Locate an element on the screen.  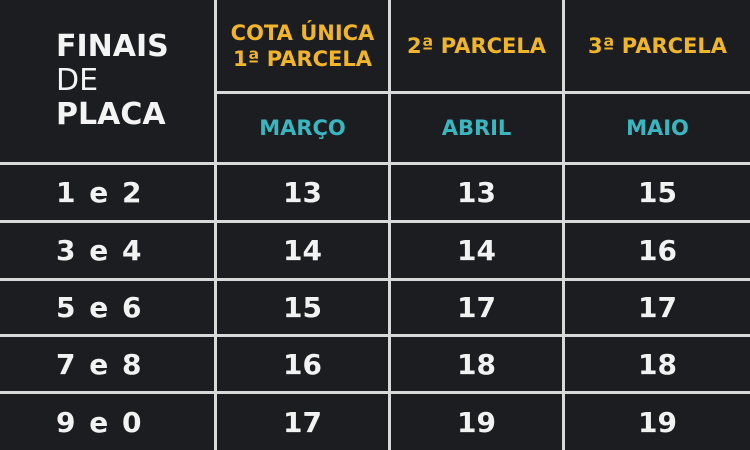
plate-endings-cell: 3 e 4 is located at coordinates (100, 250).